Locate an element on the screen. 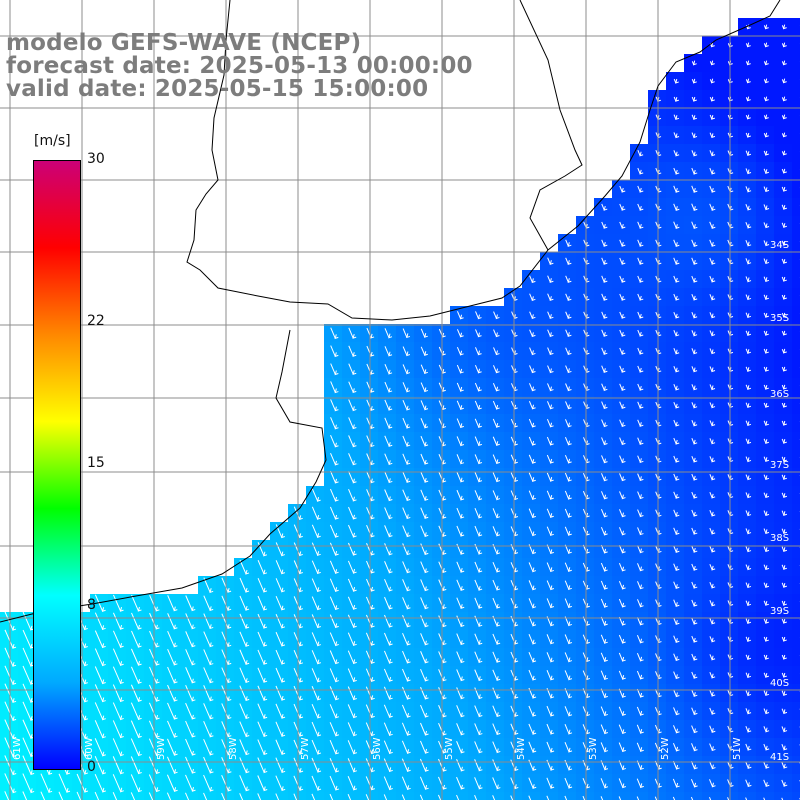  forecast-date: forecast date: 2025-05-13 00:00:00 is located at coordinates (239, 66).